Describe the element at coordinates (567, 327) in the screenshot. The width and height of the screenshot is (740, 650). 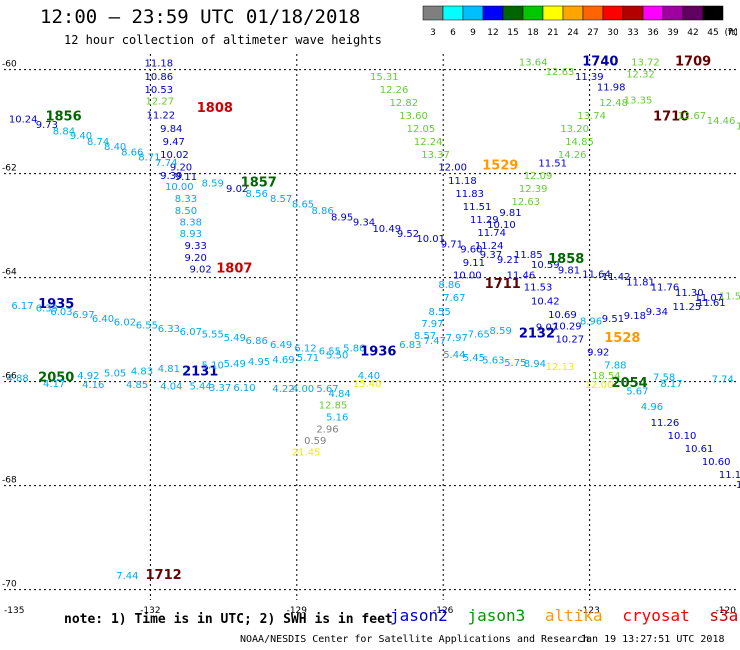
I see `wave-height-value: 10.29` at that location.